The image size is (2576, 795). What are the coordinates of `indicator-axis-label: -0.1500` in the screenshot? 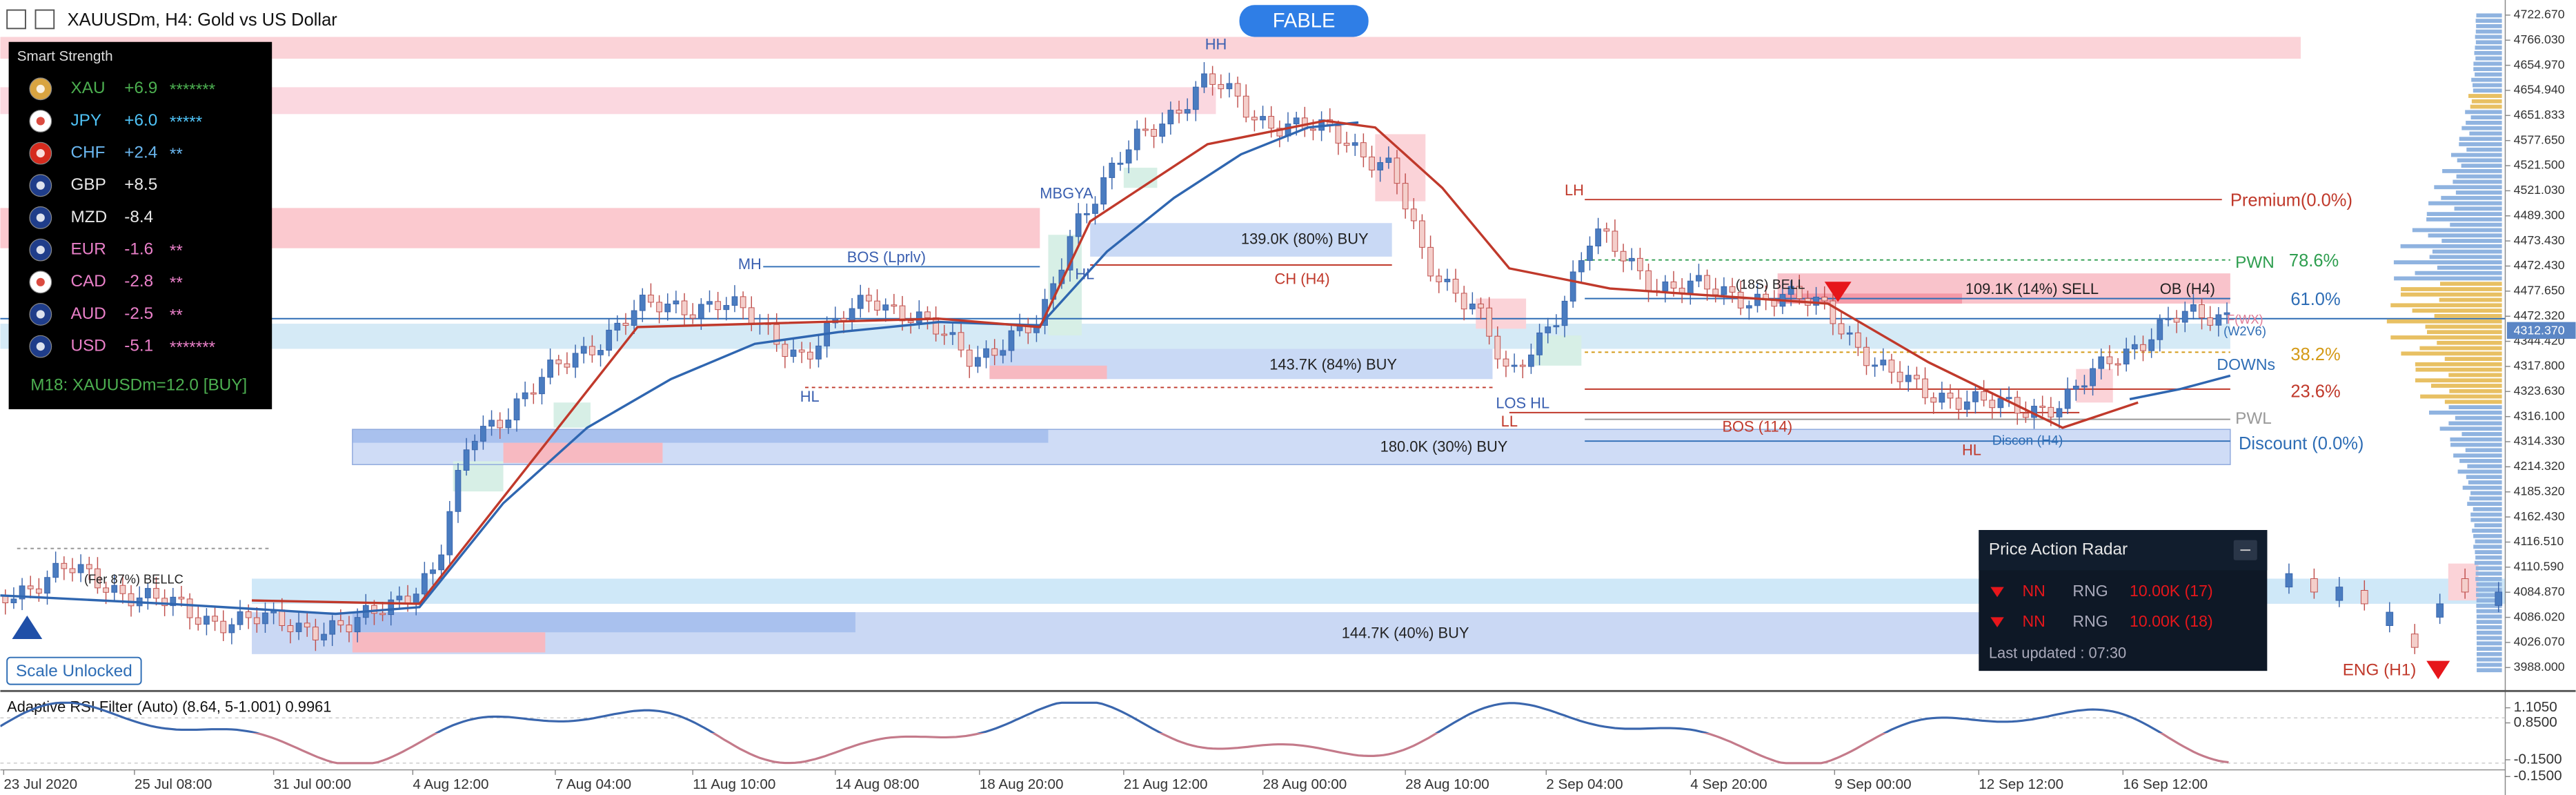 It's located at (2538, 759).